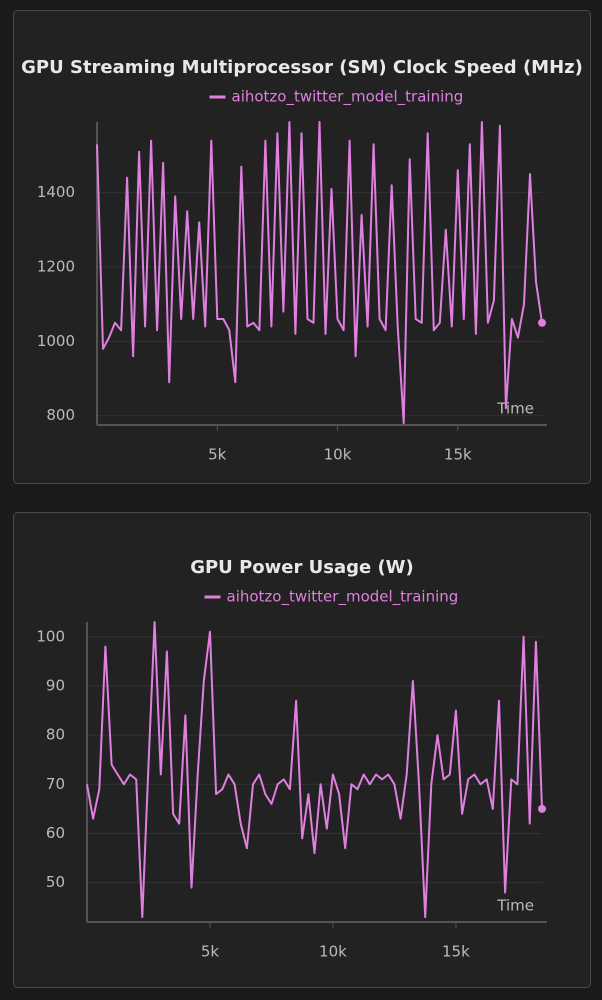  What do you see at coordinates (56, 192) in the screenshot?
I see `y-tick-label: 1400` at bounding box center [56, 192].